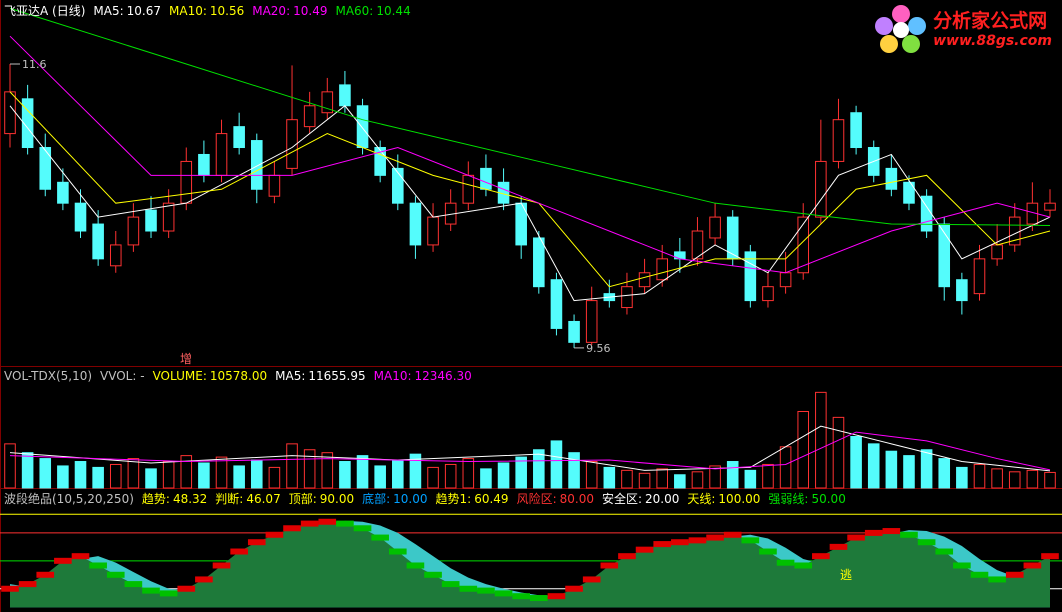  I want to click on watermark-url: www.88gs.com, so click(992, 41).